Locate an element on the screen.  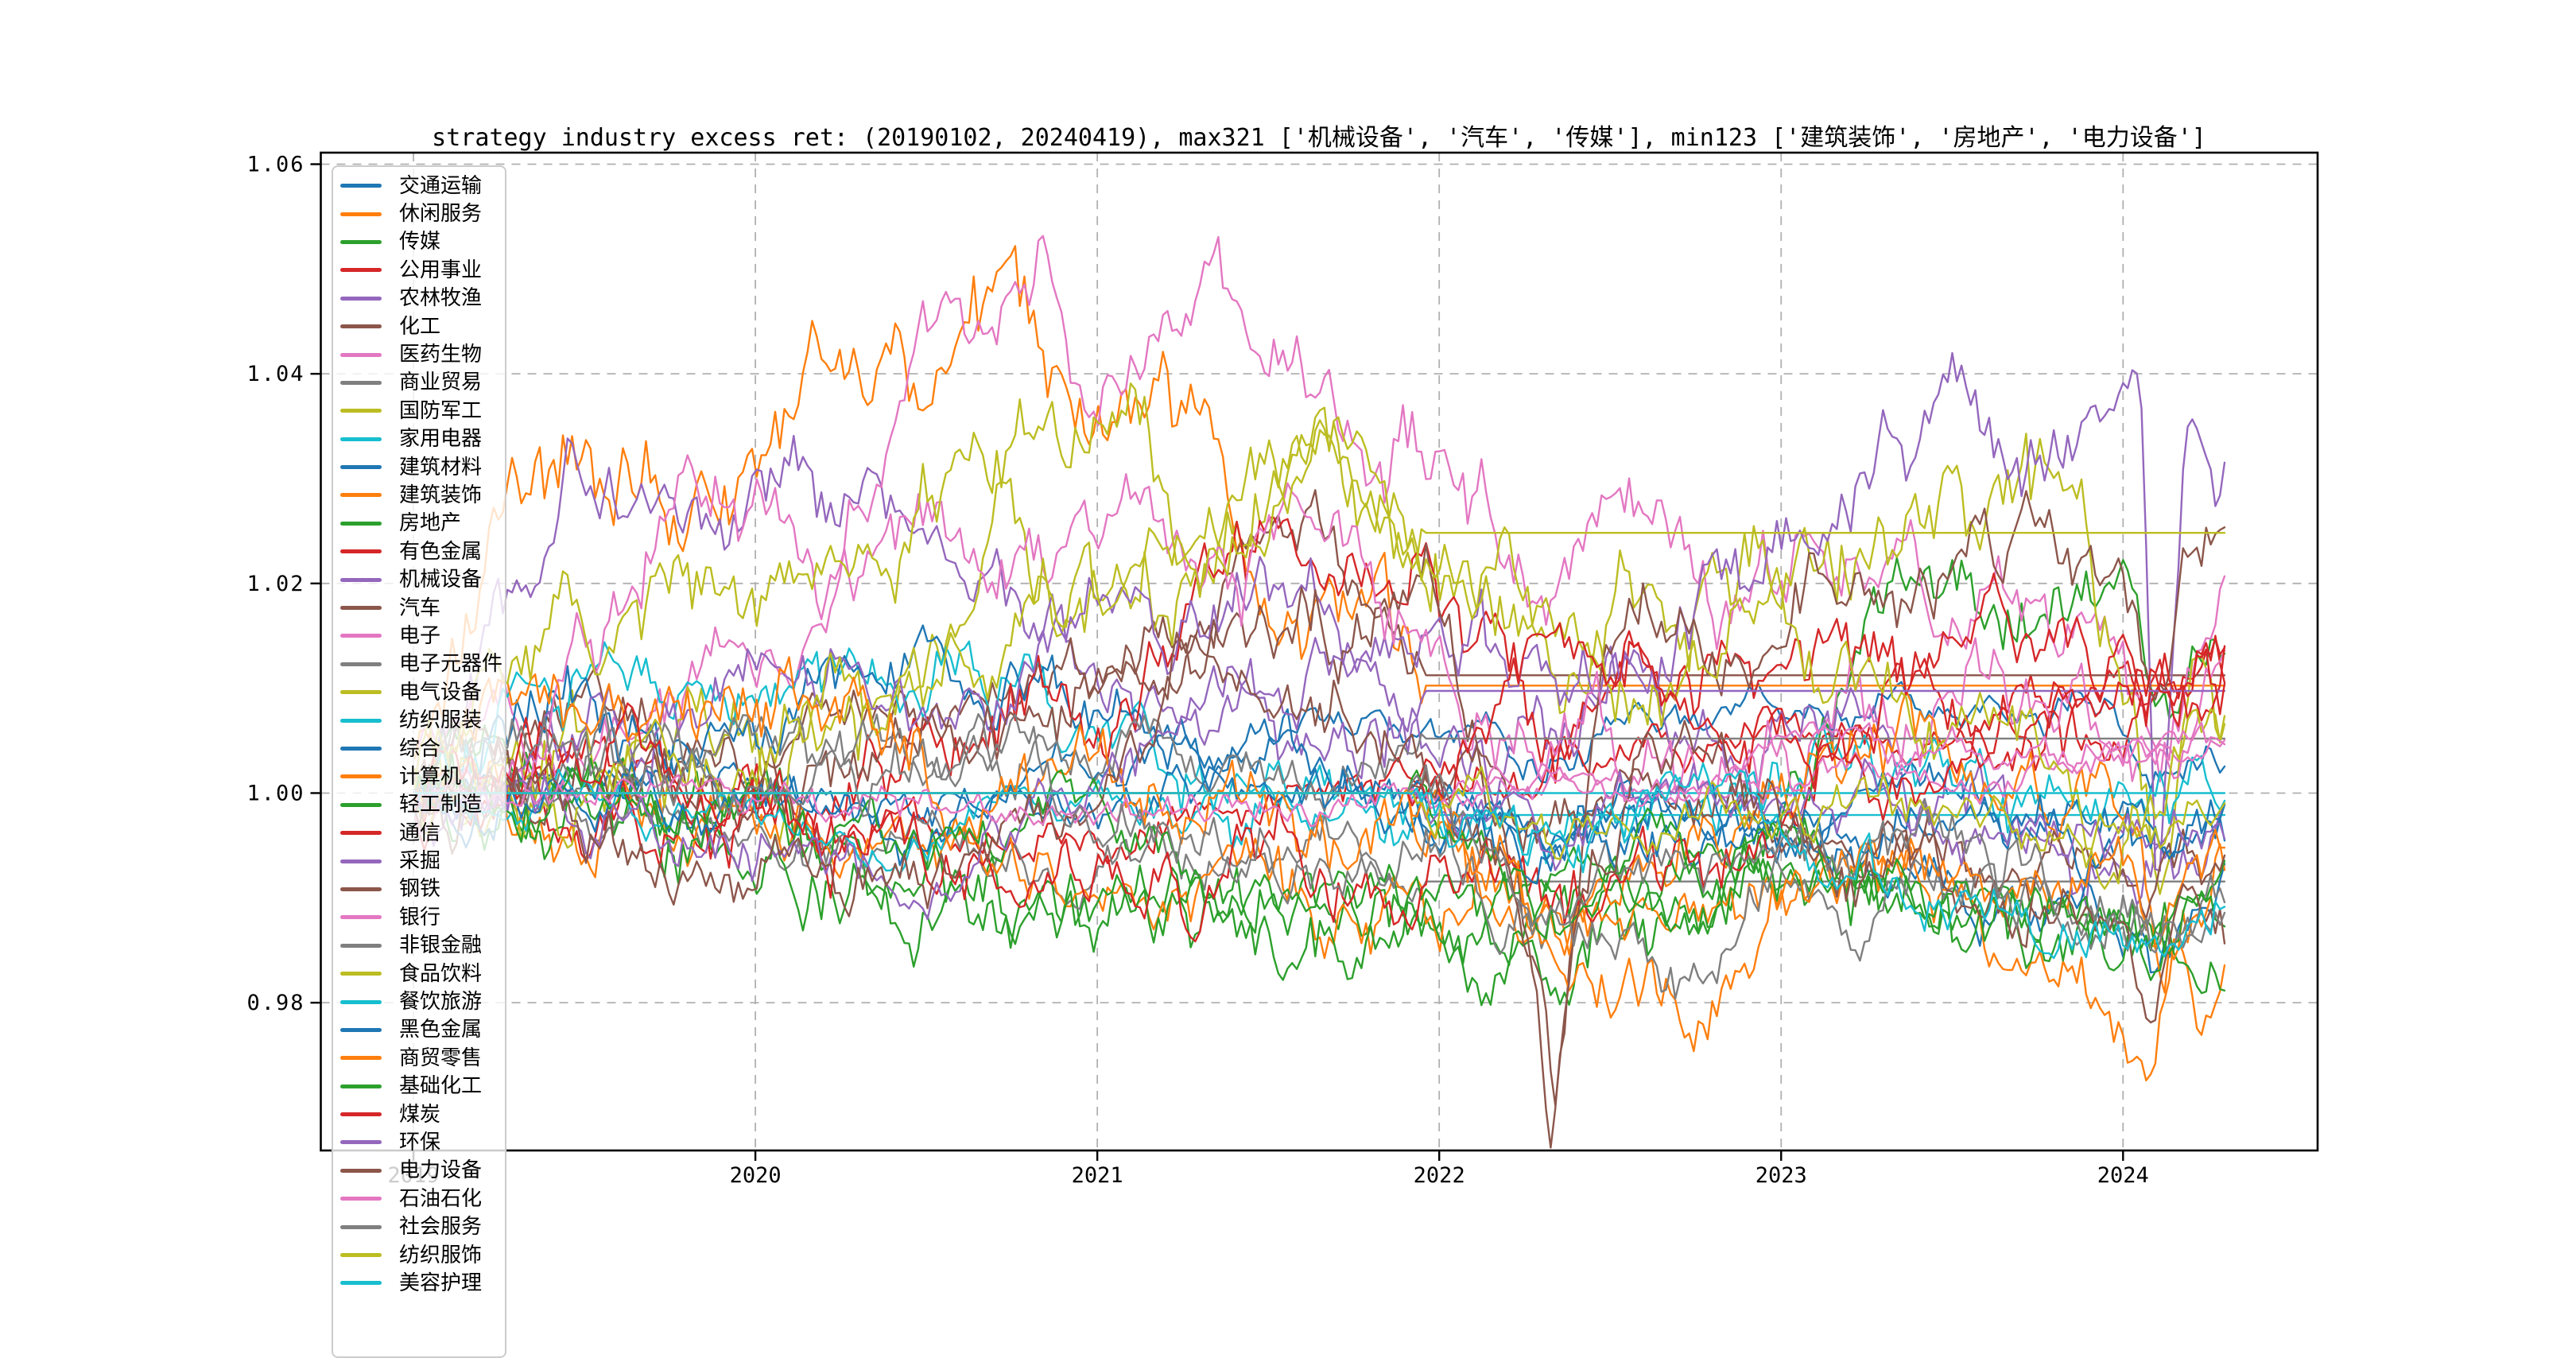
legend-item-label: 综合 is located at coordinates (420, 748).